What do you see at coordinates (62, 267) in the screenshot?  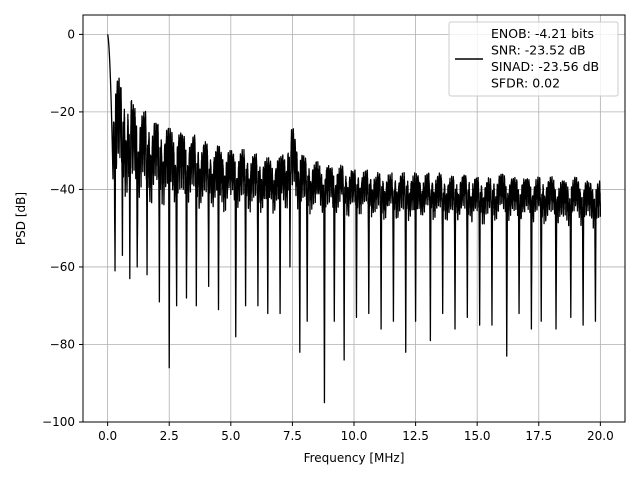 I see `y-tick-label: −60` at bounding box center [62, 267].